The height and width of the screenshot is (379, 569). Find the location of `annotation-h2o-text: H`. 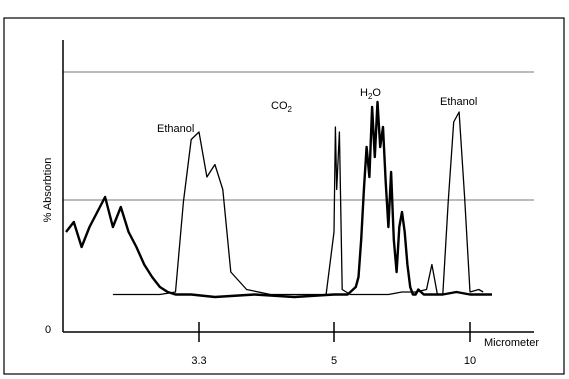

annotation-h2o-text: H is located at coordinates (364, 93).